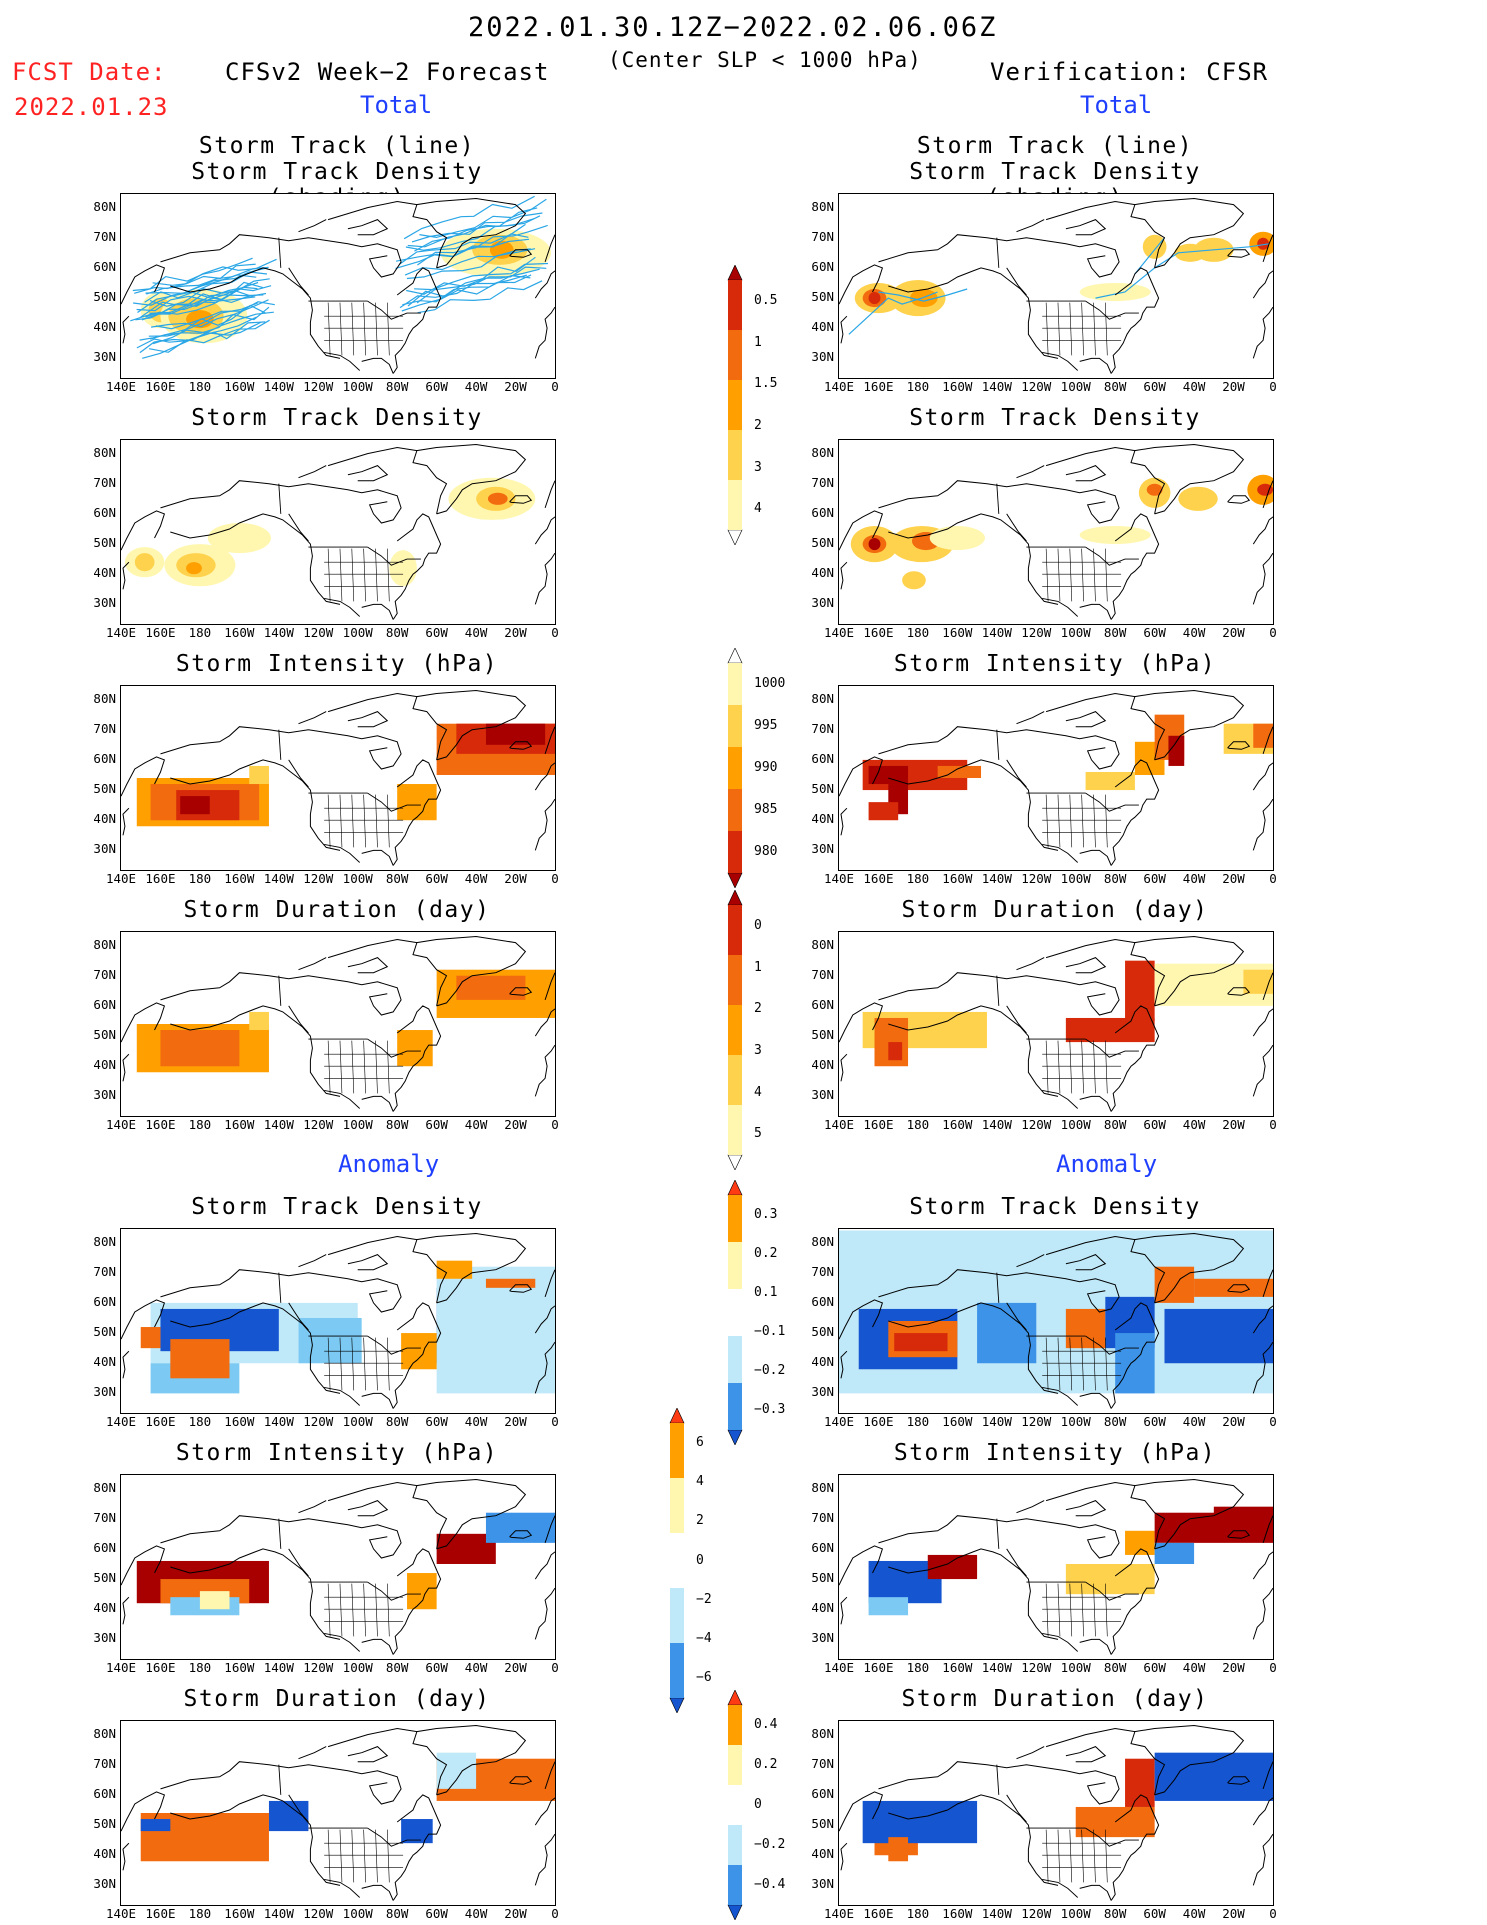 The height and width of the screenshot is (1925, 1487). I want to click on colorbar-tick-label: 1, so click(758, 967).